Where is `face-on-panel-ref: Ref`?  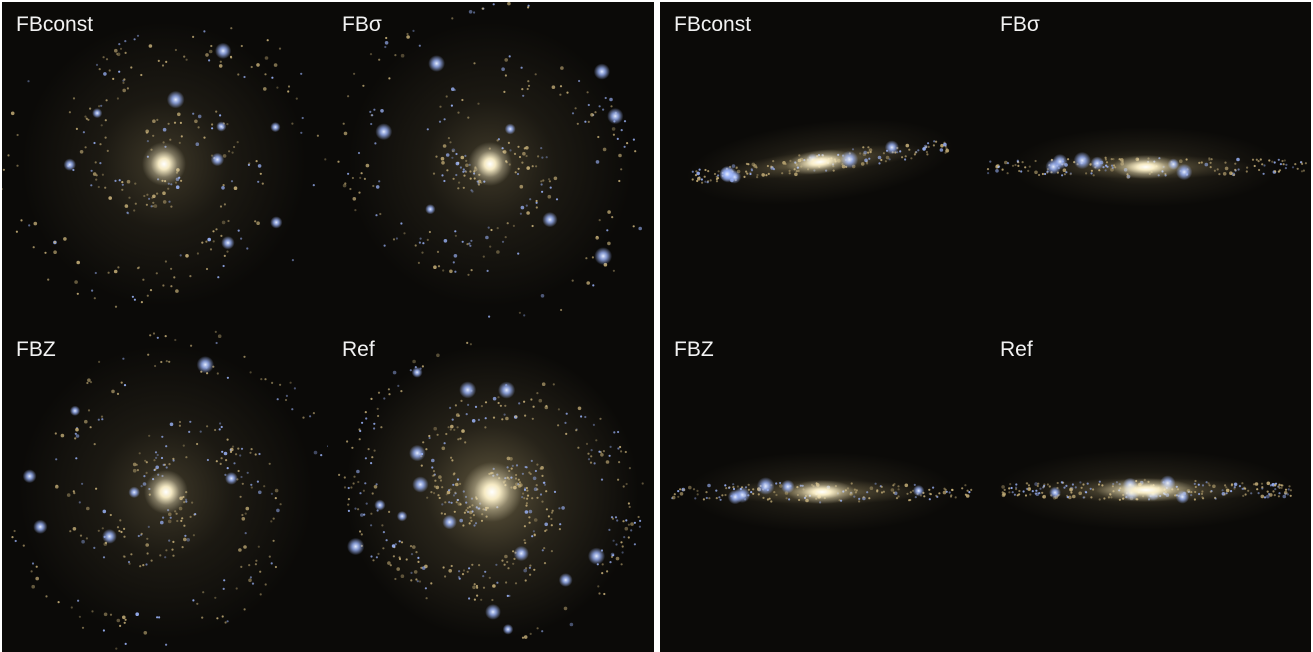
face-on-panel-ref: Ref is located at coordinates (491, 489).